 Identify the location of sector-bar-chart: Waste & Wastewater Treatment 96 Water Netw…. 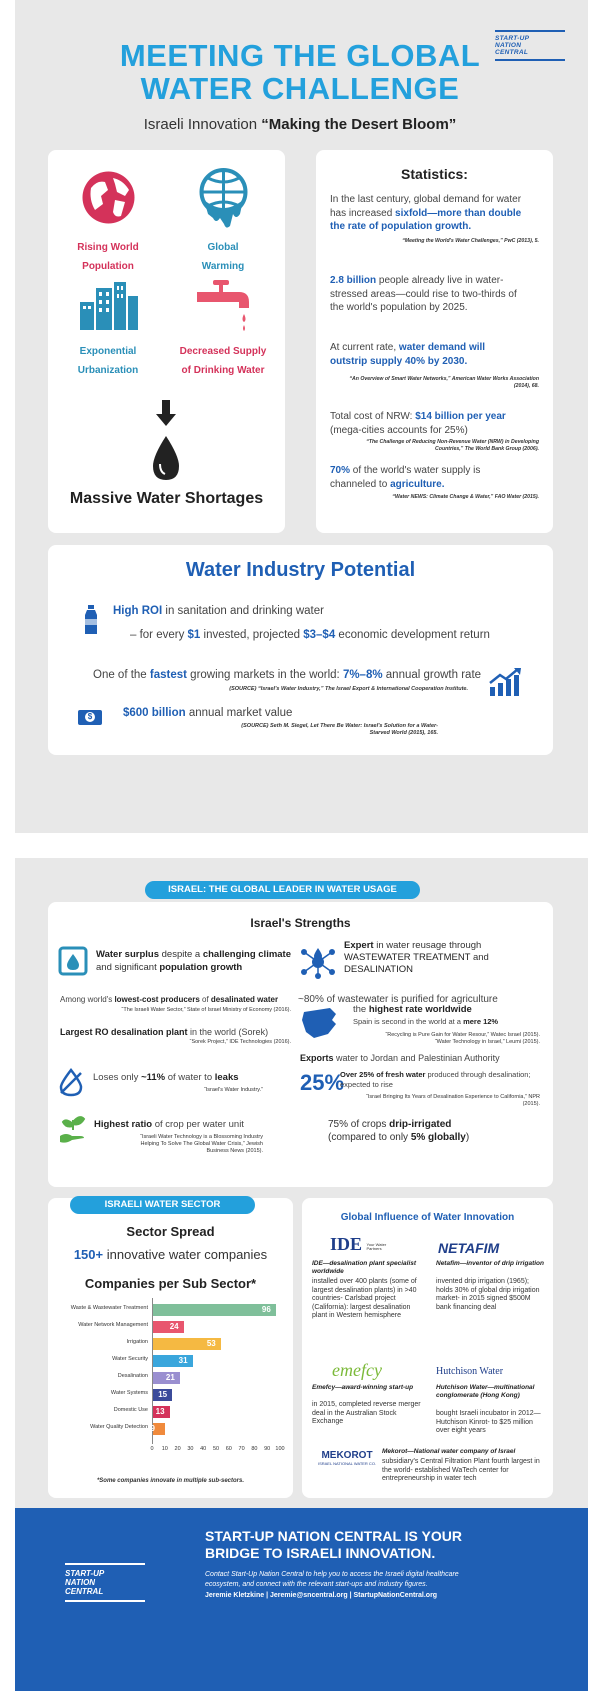
(169, 1383).